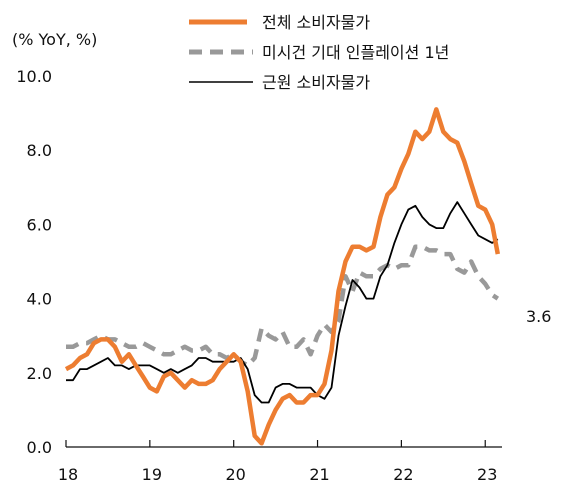 The height and width of the screenshot is (490, 580). Describe the element at coordinates (39, 447) in the screenshot. I see `y-tick-label: 0.0` at that location.